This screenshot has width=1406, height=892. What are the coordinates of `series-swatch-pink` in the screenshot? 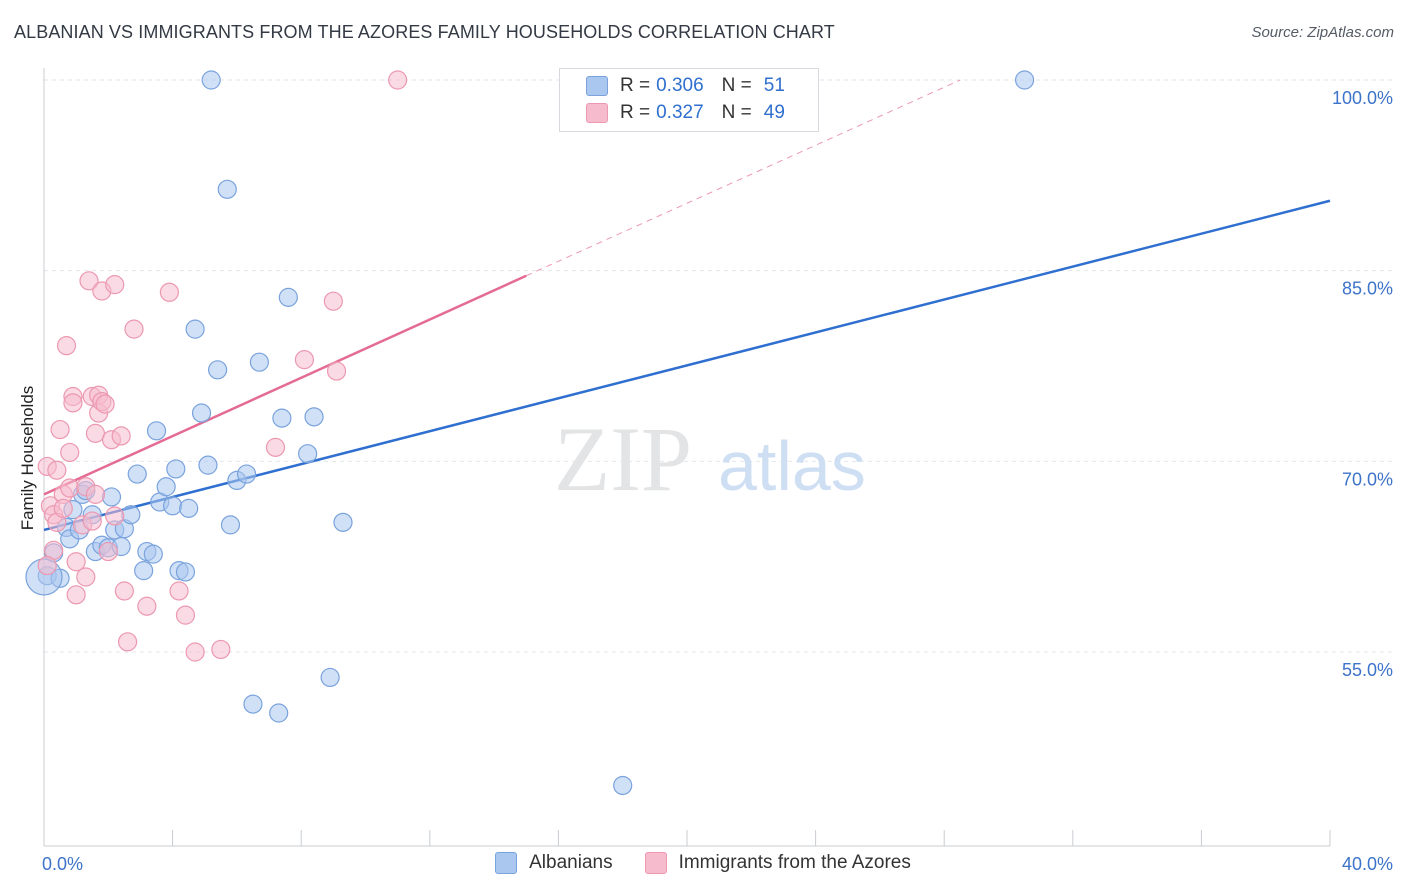 It's located at (655, 863).